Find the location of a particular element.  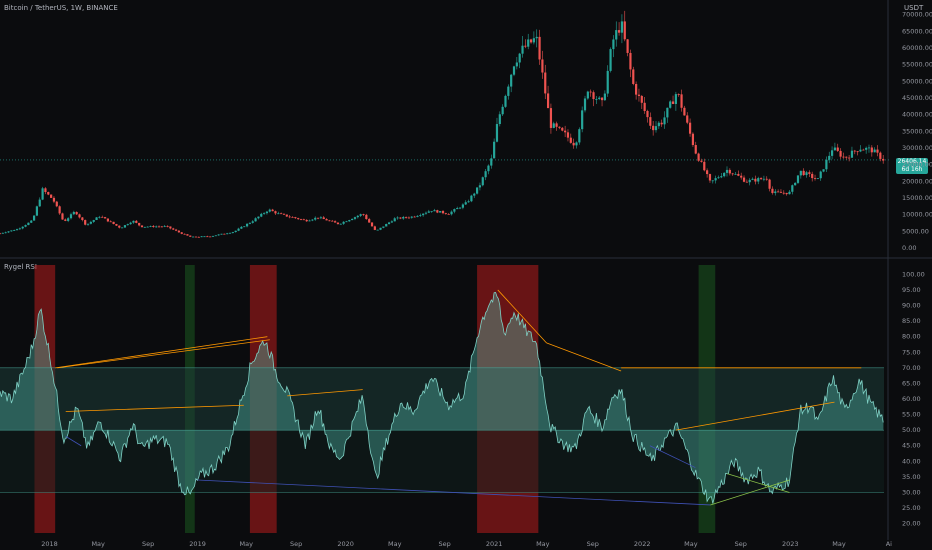

last-price-value: 26406.14 is located at coordinates (912, 161).